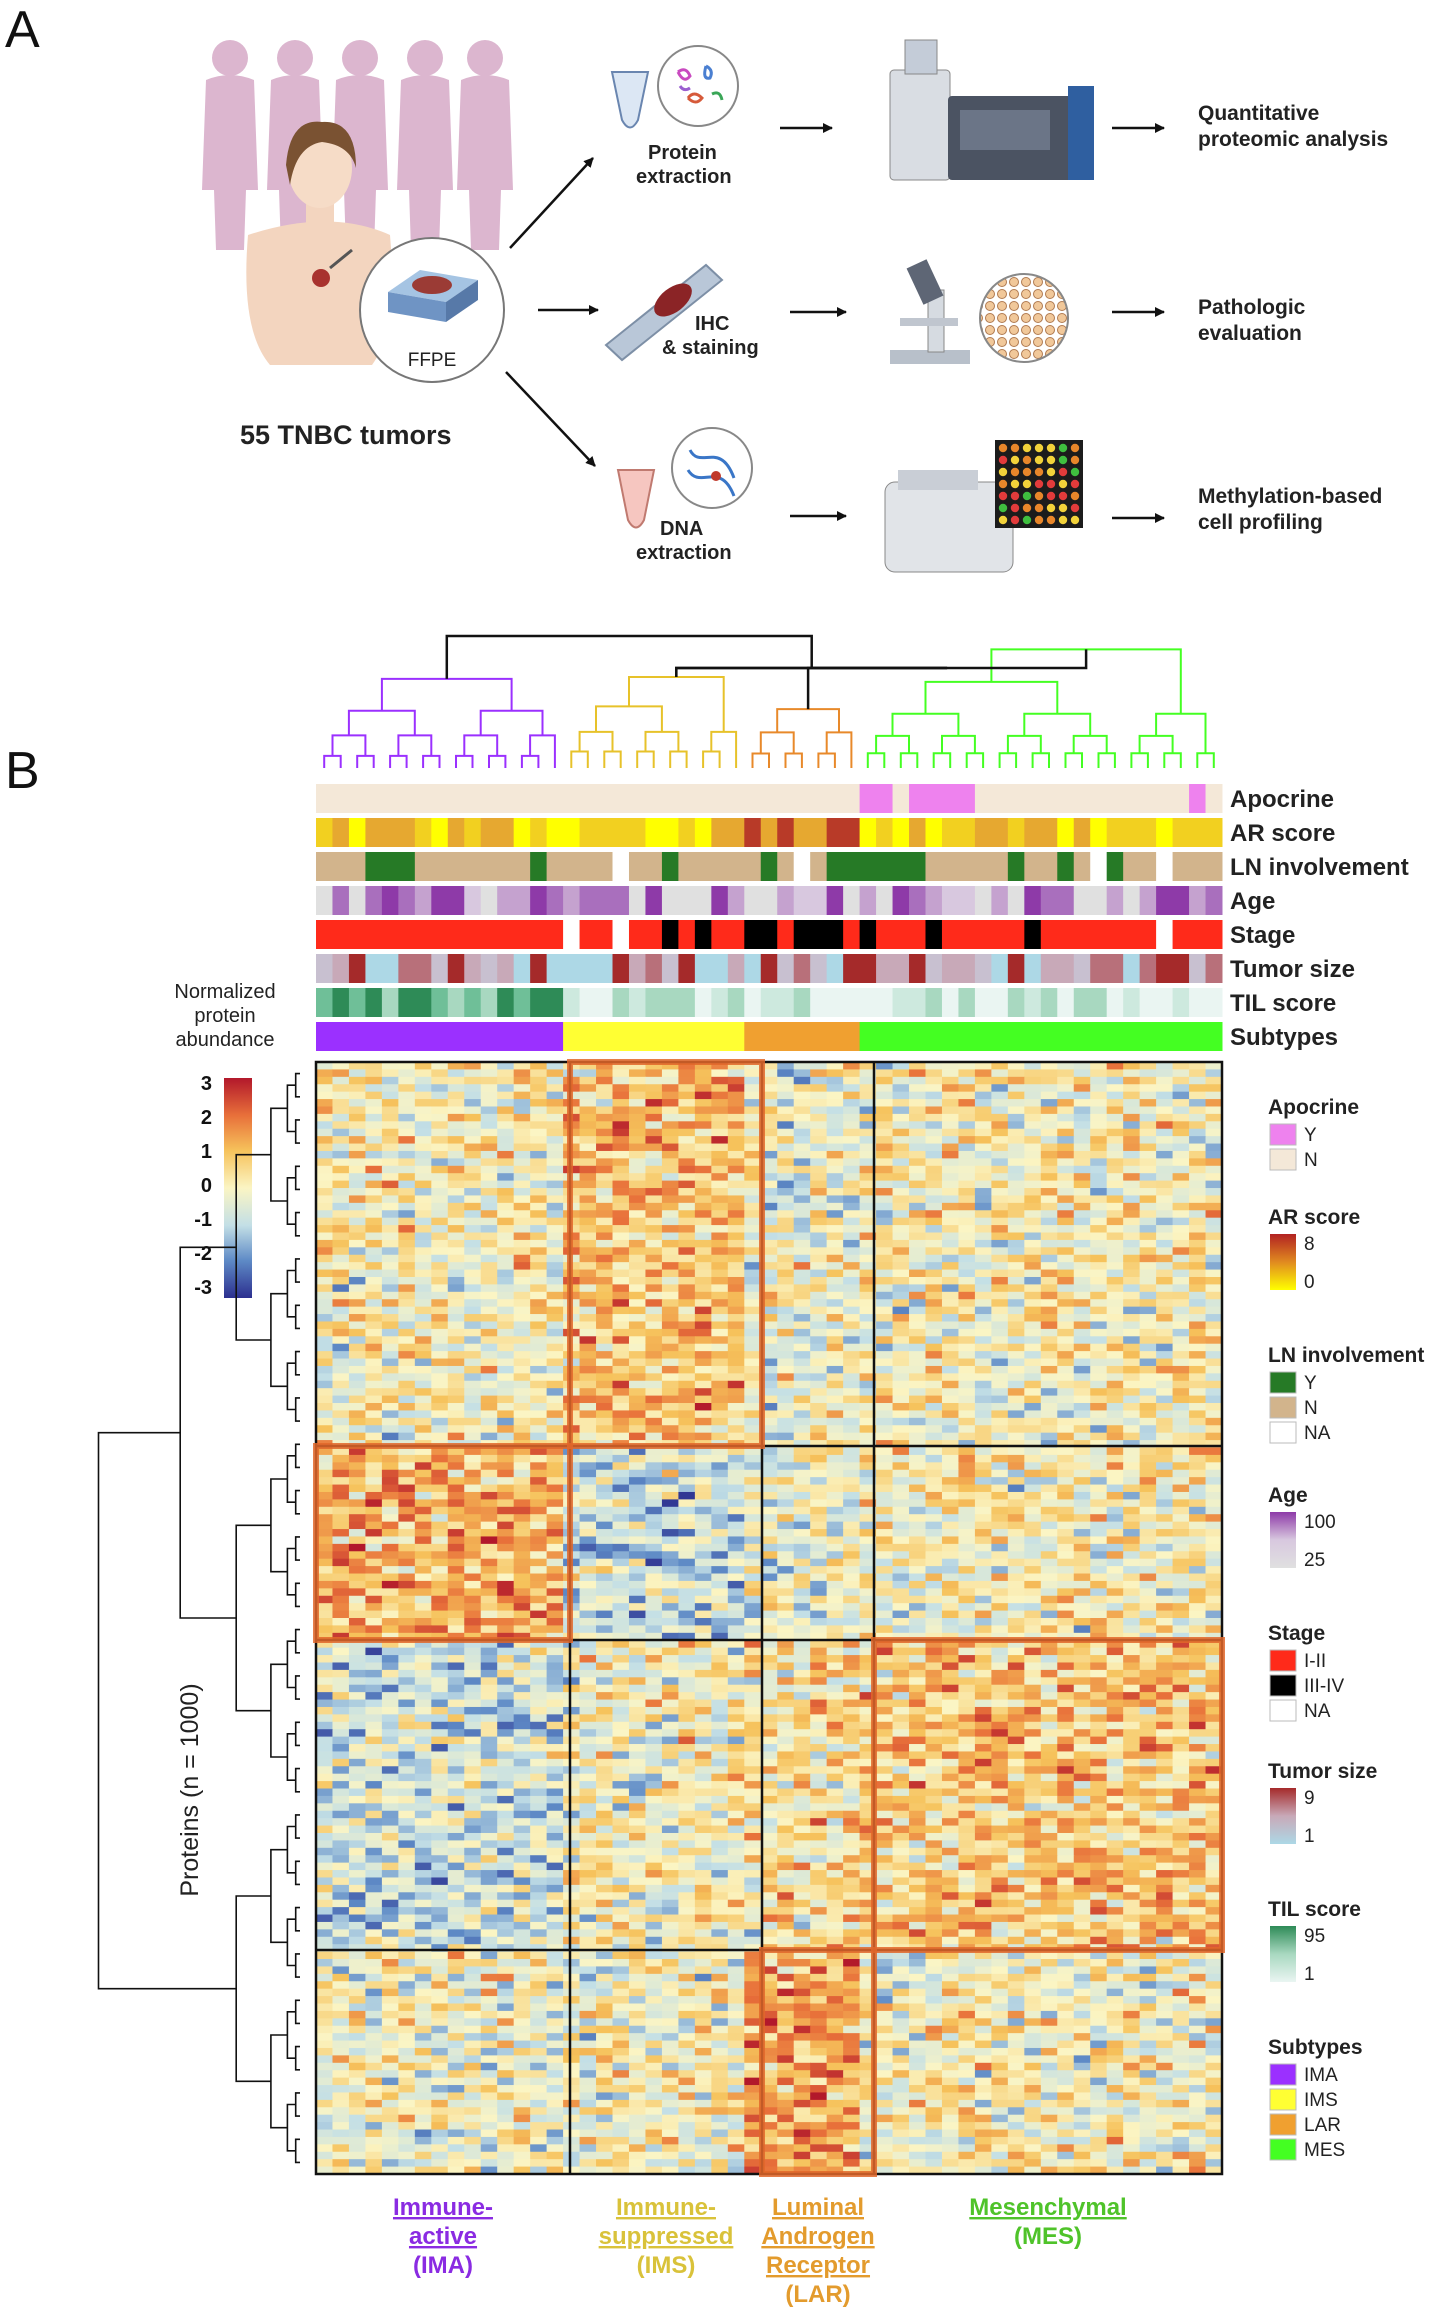 The width and height of the screenshot is (1450, 2308). What do you see at coordinates (802, 866) in the screenshot?
I see `track-ln-involvement-cell` at bounding box center [802, 866].